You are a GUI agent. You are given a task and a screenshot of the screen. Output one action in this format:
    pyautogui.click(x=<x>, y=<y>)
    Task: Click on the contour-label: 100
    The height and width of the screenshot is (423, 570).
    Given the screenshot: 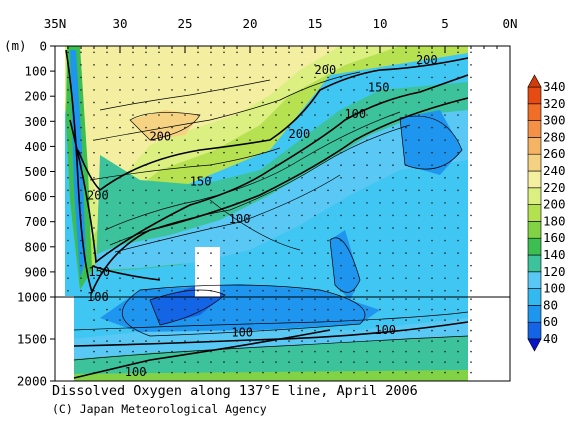 What is the action you would take?
    pyautogui.click(x=242, y=332)
    